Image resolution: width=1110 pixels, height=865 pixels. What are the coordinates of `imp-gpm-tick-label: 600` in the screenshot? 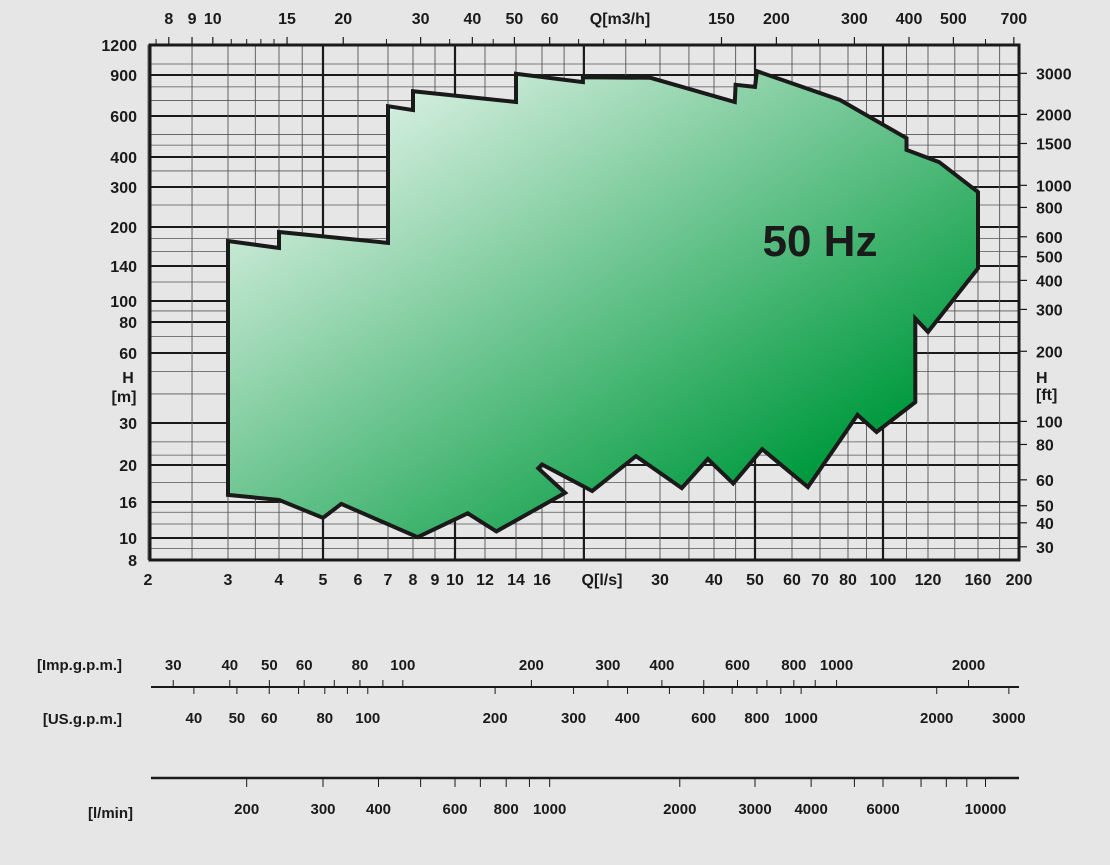 It's located at (737, 665).